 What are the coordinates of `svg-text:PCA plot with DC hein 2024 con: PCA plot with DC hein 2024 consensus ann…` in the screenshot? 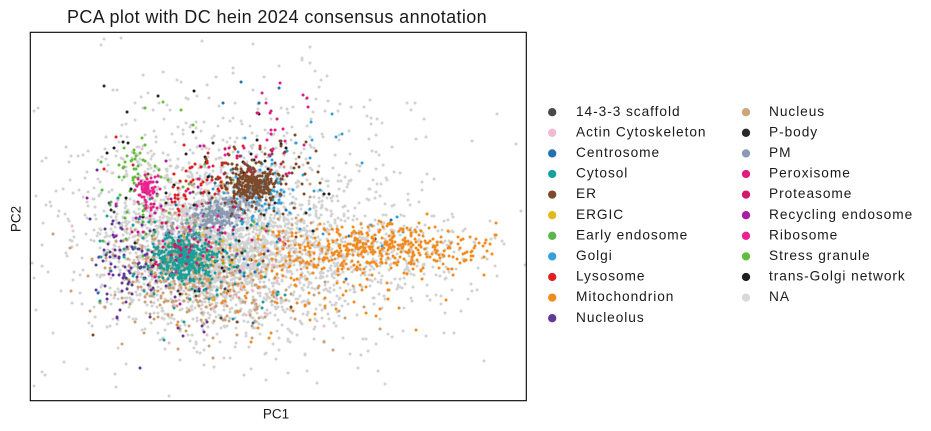 It's located at (277, 17).